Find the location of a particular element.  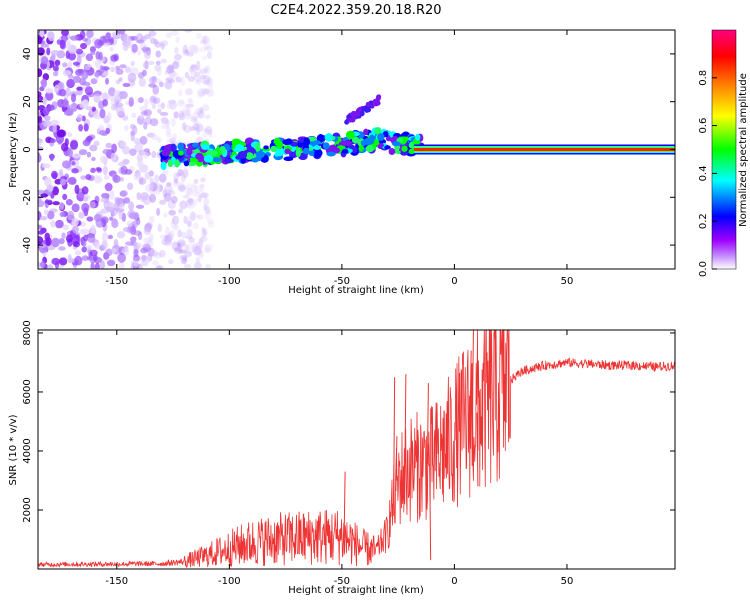

snr-xtick-label: 50 is located at coordinates (567, 581).